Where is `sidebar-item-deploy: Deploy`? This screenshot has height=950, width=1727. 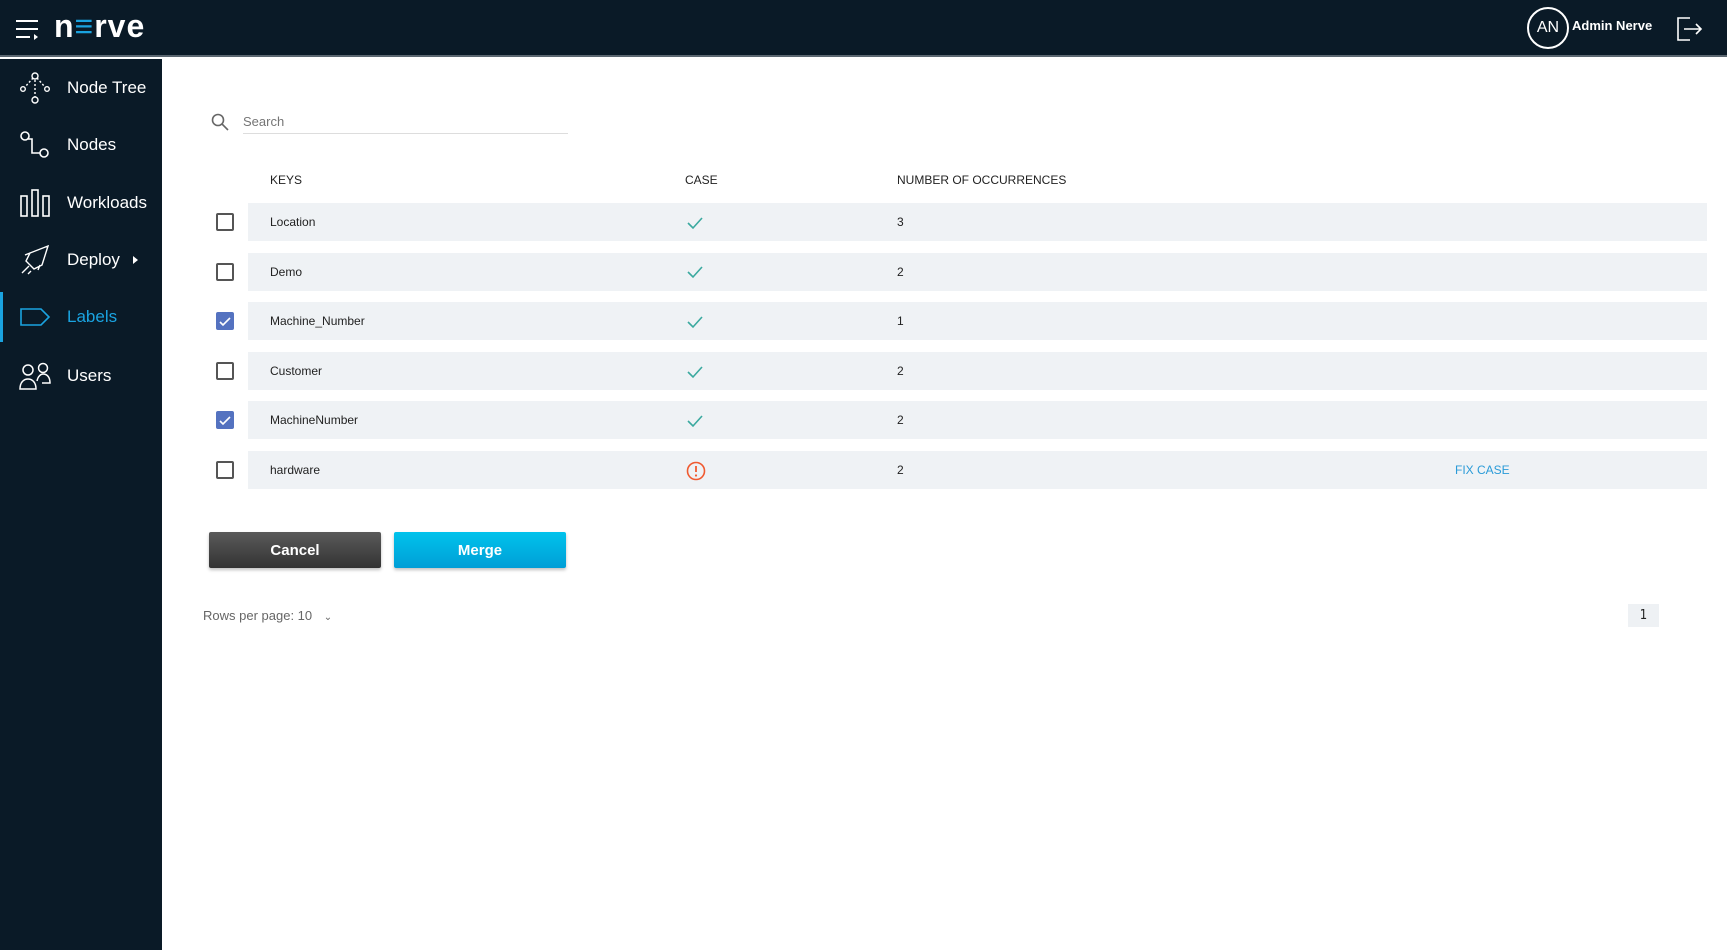
sidebar-item-deploy: Deploy is located at coordinates (81, 260).